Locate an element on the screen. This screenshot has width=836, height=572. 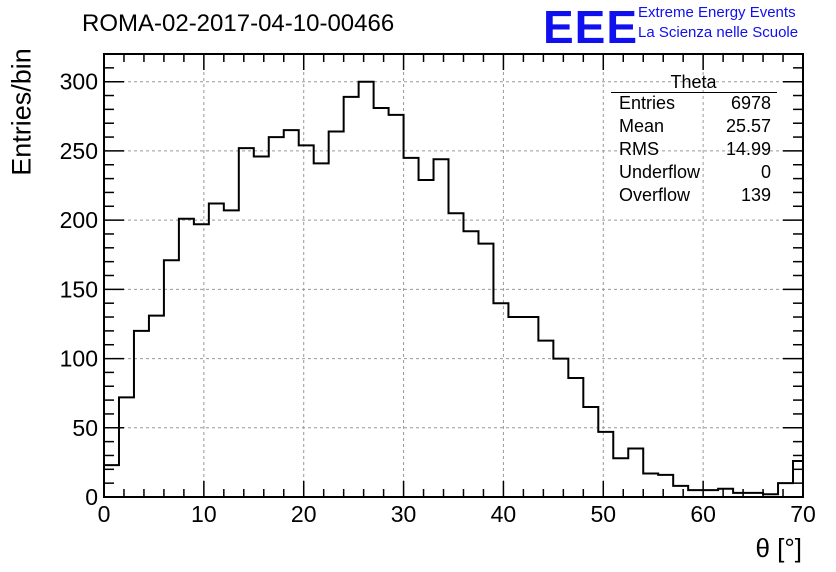
stat-value: 25.57 is located at coordinates (748, 126).